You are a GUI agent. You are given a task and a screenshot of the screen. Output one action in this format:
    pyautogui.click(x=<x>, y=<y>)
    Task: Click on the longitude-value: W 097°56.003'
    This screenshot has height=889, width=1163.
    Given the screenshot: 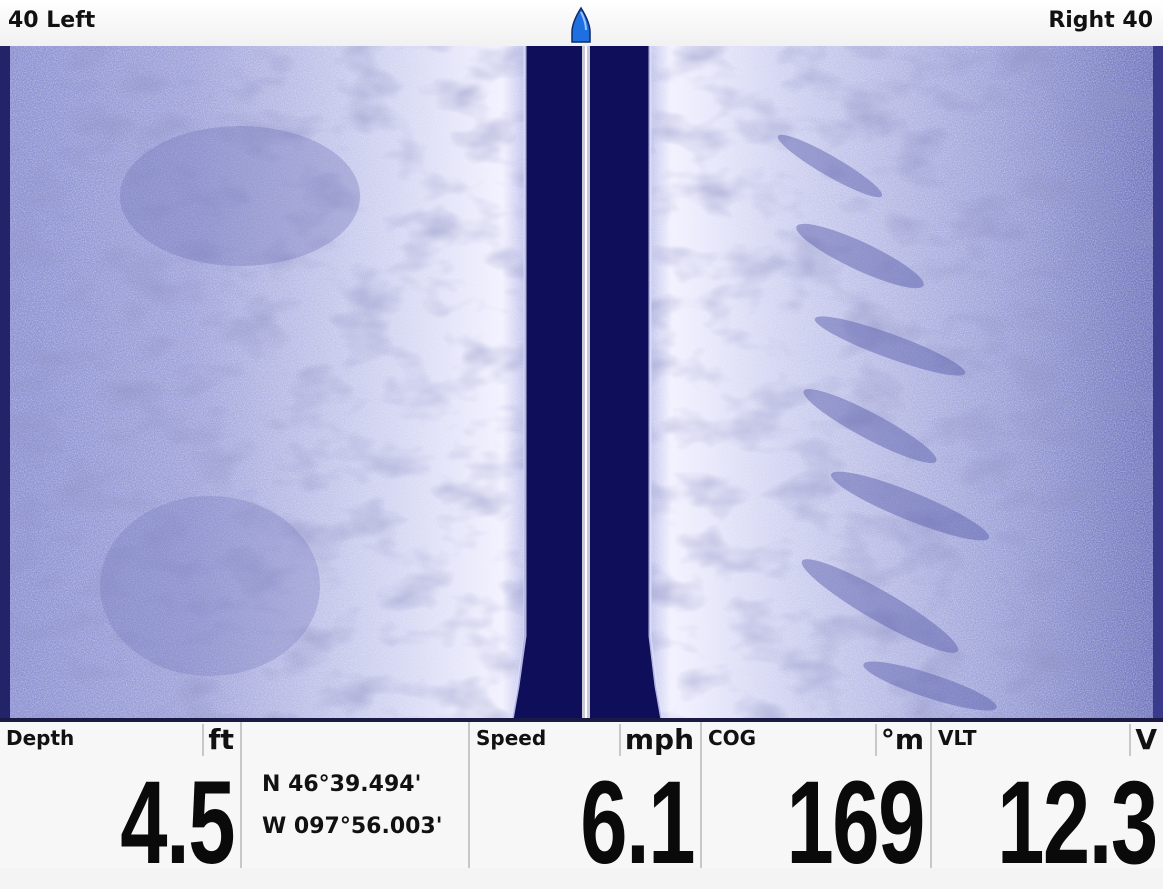 What is the action you would take?
    pyautogui.click(x=352, y=826)
    